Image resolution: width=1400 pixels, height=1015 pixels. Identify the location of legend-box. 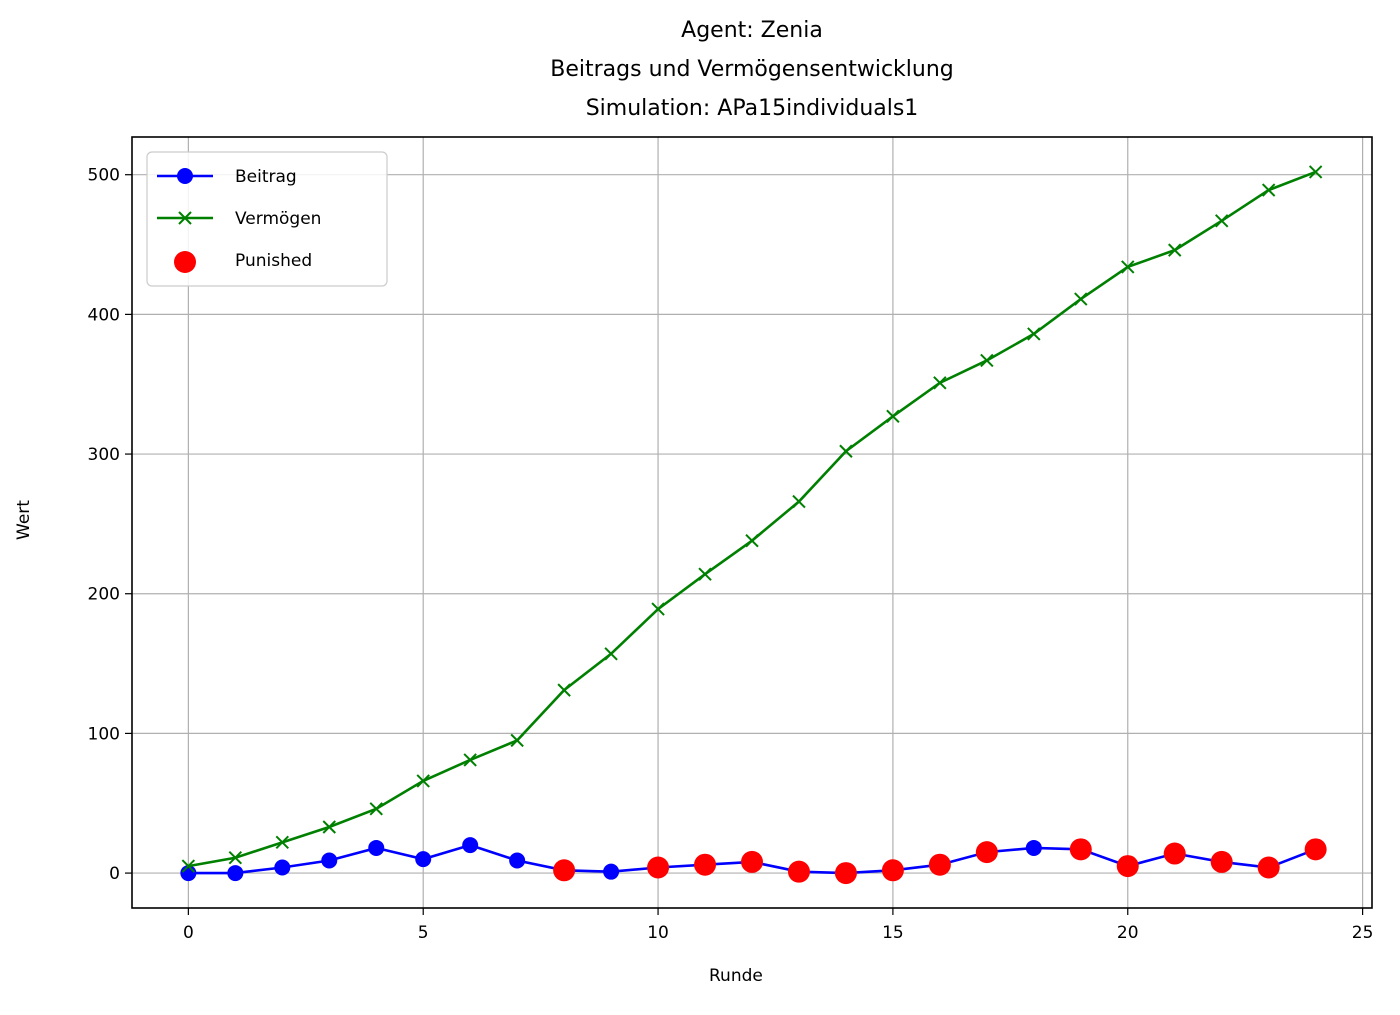
(267, 219).